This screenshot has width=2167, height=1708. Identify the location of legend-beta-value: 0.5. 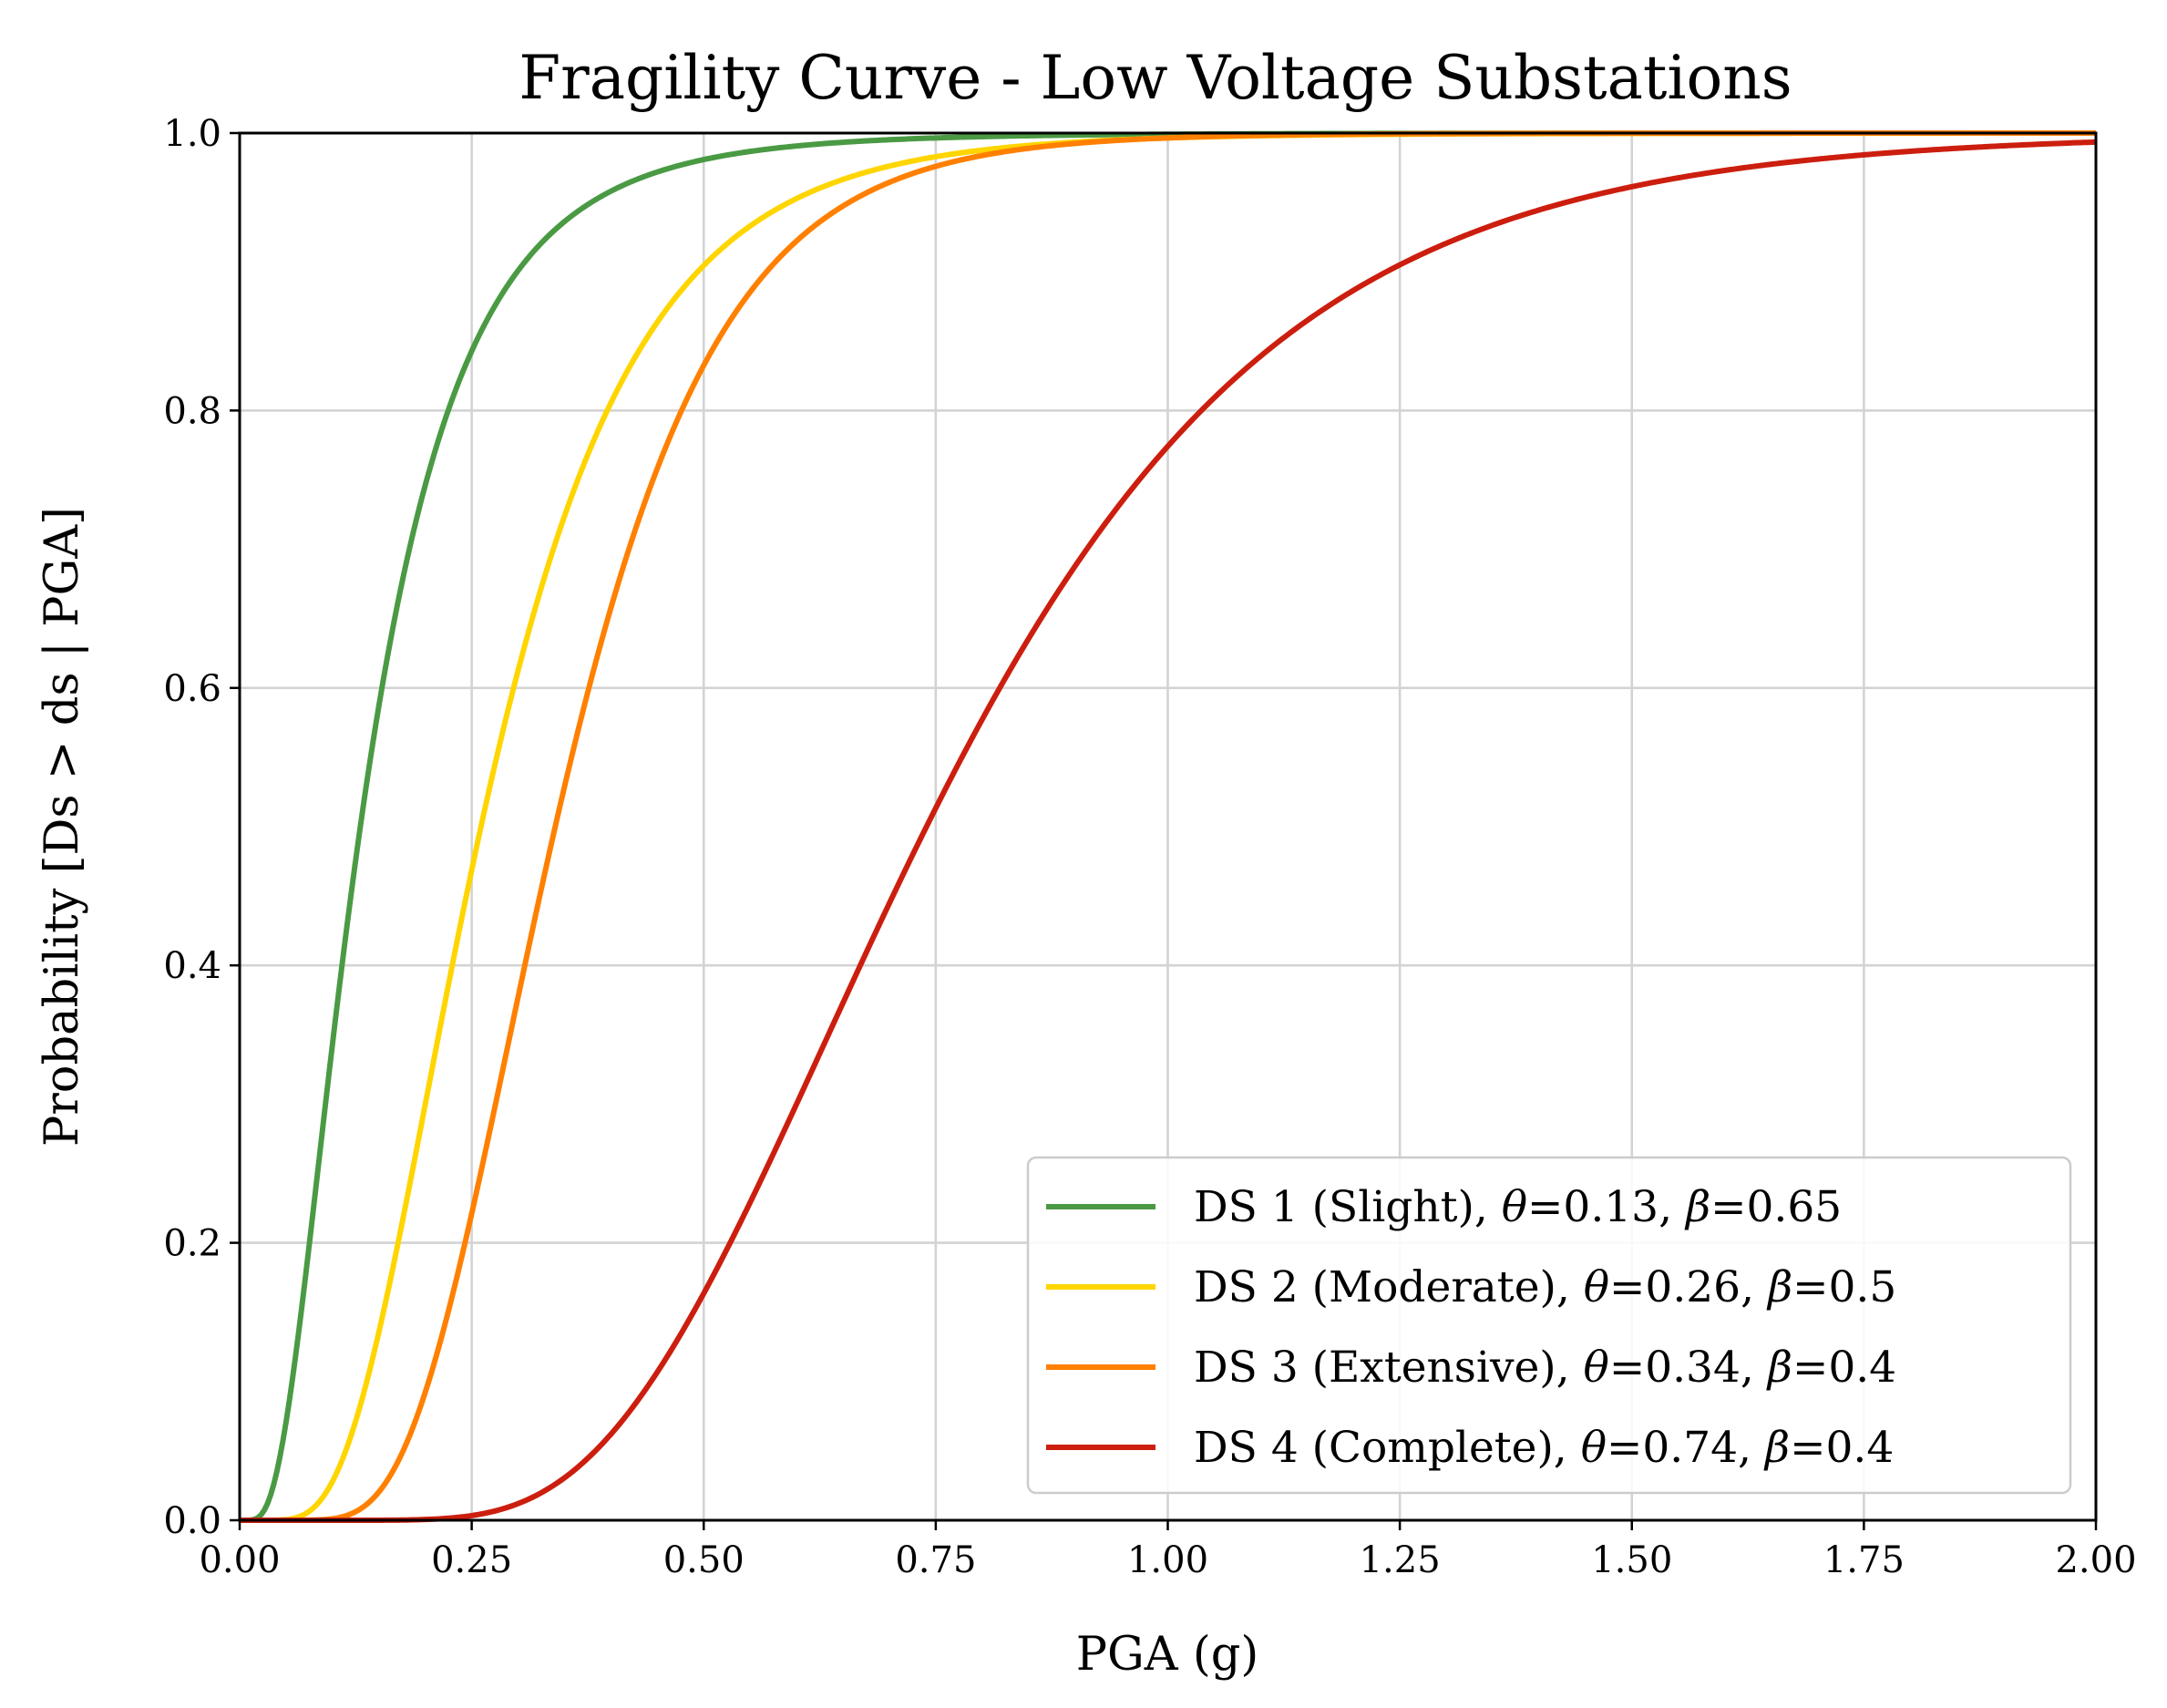
(1863, 1287).